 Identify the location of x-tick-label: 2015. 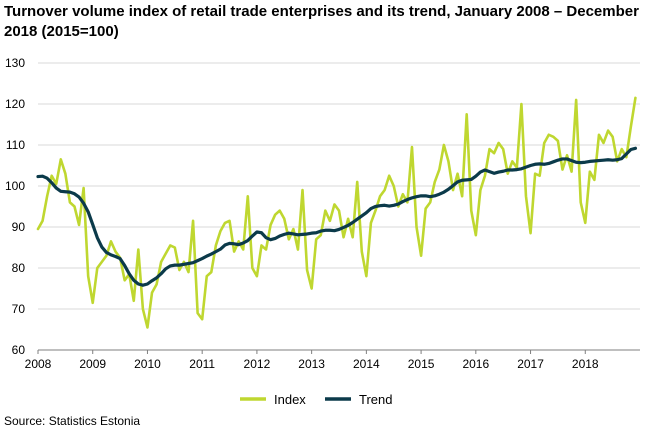
(421, 364).